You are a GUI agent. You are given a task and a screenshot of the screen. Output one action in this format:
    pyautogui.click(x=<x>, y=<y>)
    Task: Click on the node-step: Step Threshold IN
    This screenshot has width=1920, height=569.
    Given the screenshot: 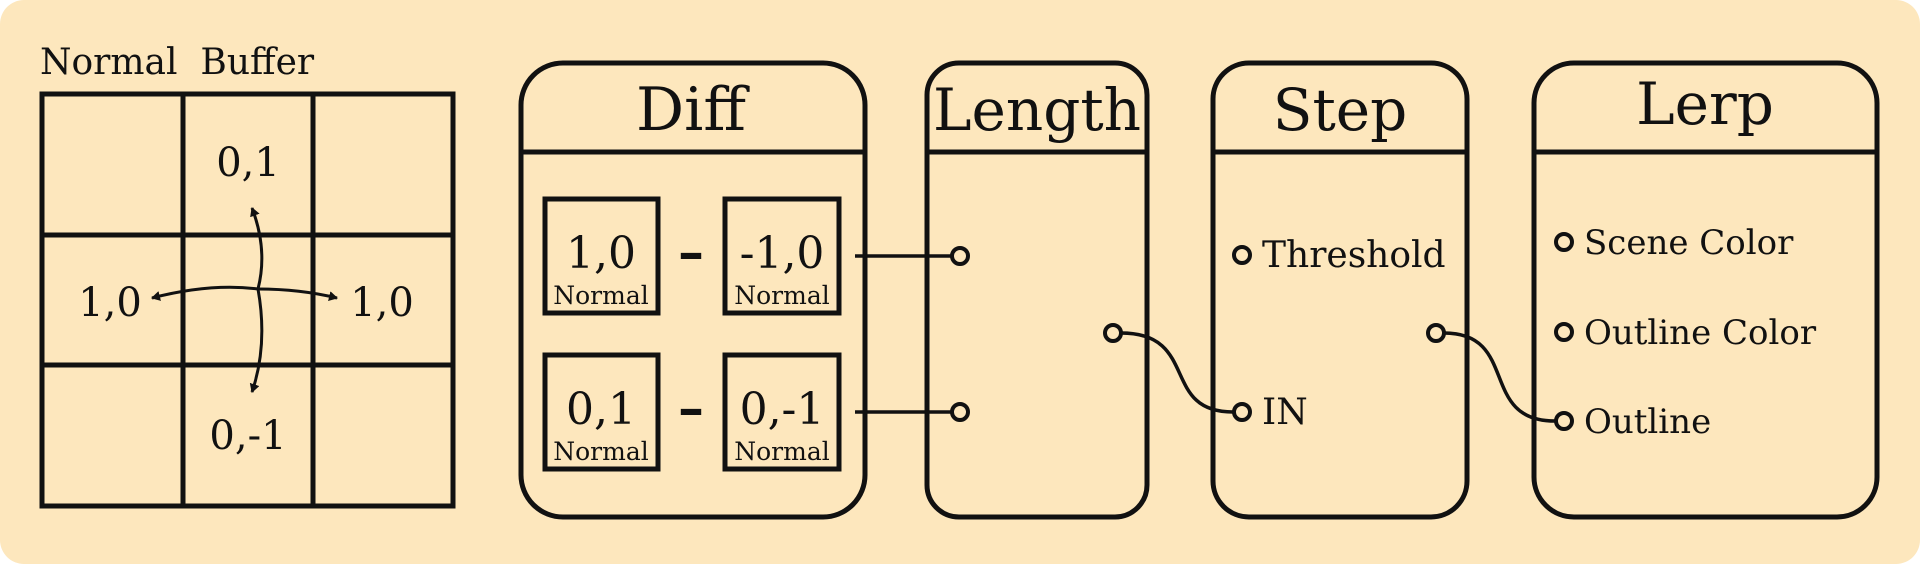 What is the action you would take?
    pyautogui.click(x=1340, y=290)
    